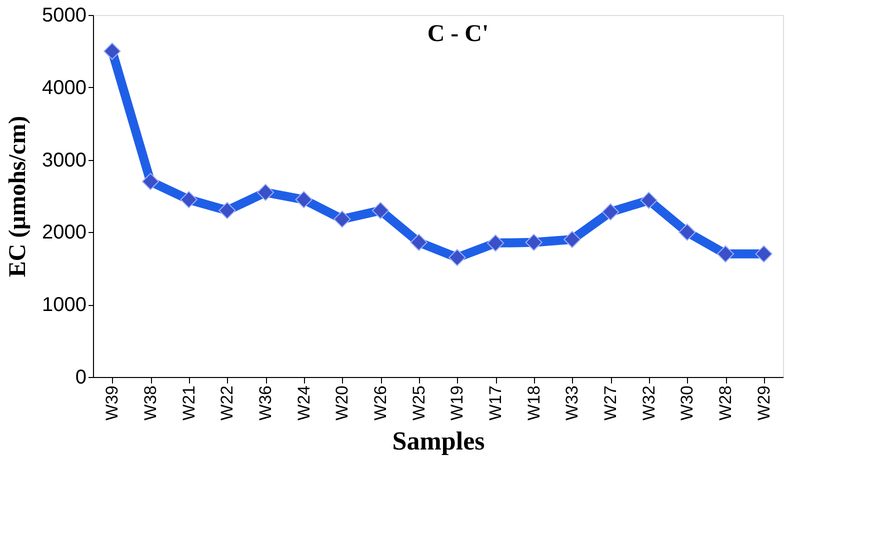 The image size is (873, 543). What do you see at coordinates (112, 403) in the screenshot?
I see `x-tick-label: W39` at bounding box center [112, 403].